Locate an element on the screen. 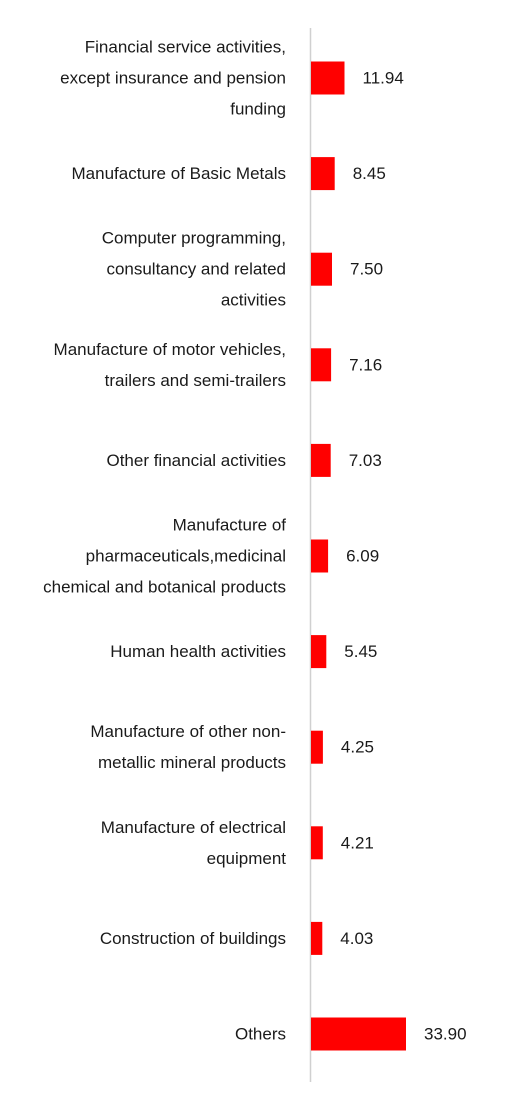 Image resolution: width=510 pixels, height=1108 pixels. data-label: 4.25 is located at coordinates (357, 747).